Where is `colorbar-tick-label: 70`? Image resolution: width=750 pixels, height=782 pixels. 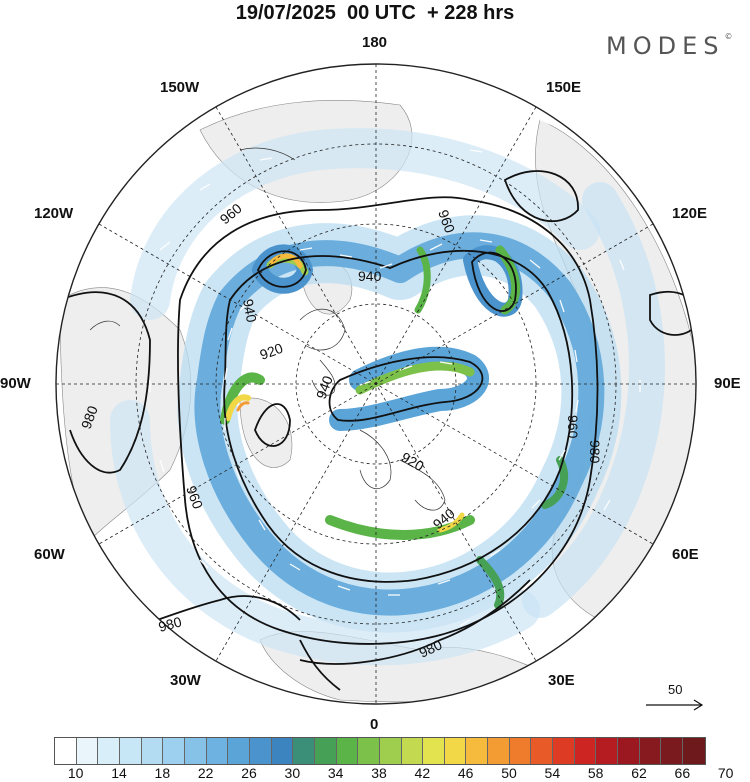 colorbar-tick-label: 70 is located at coordinates (725, 773).